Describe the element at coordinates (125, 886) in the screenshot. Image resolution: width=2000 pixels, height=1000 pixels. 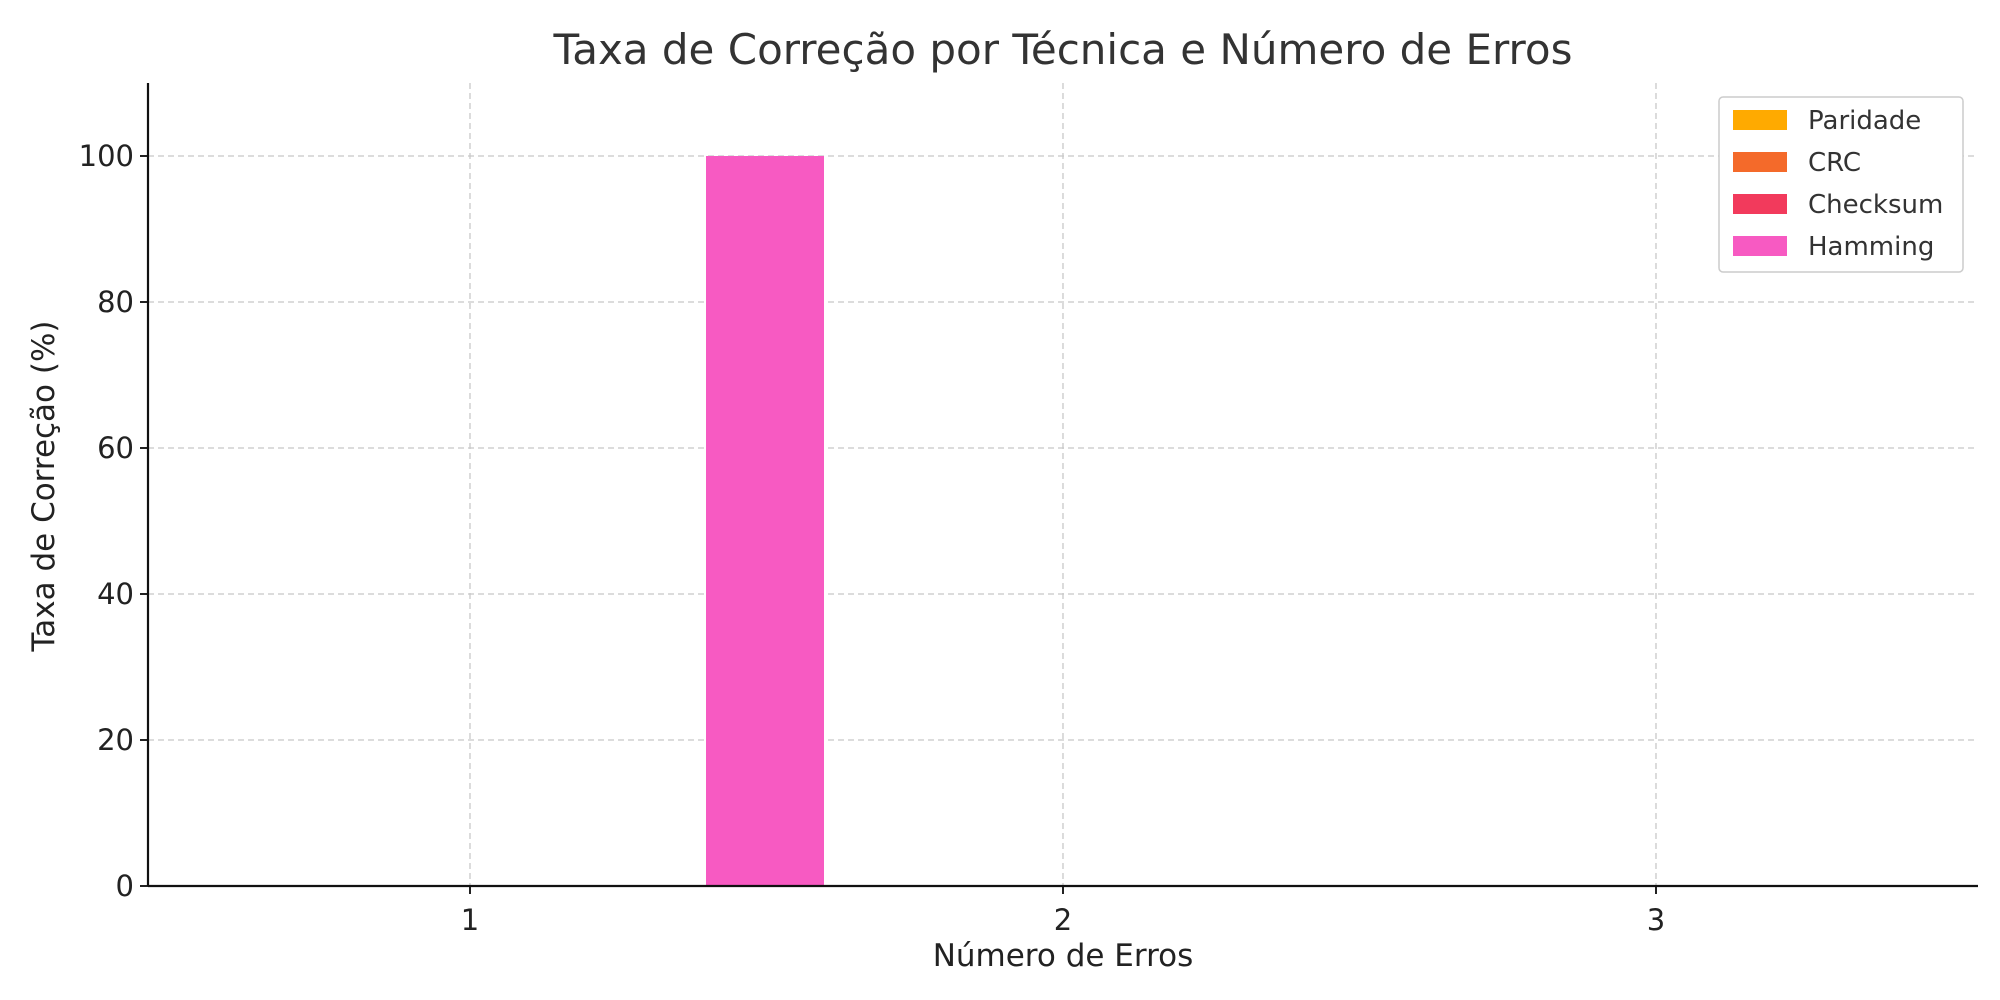
I see `y-tick-label: 0` at that location.